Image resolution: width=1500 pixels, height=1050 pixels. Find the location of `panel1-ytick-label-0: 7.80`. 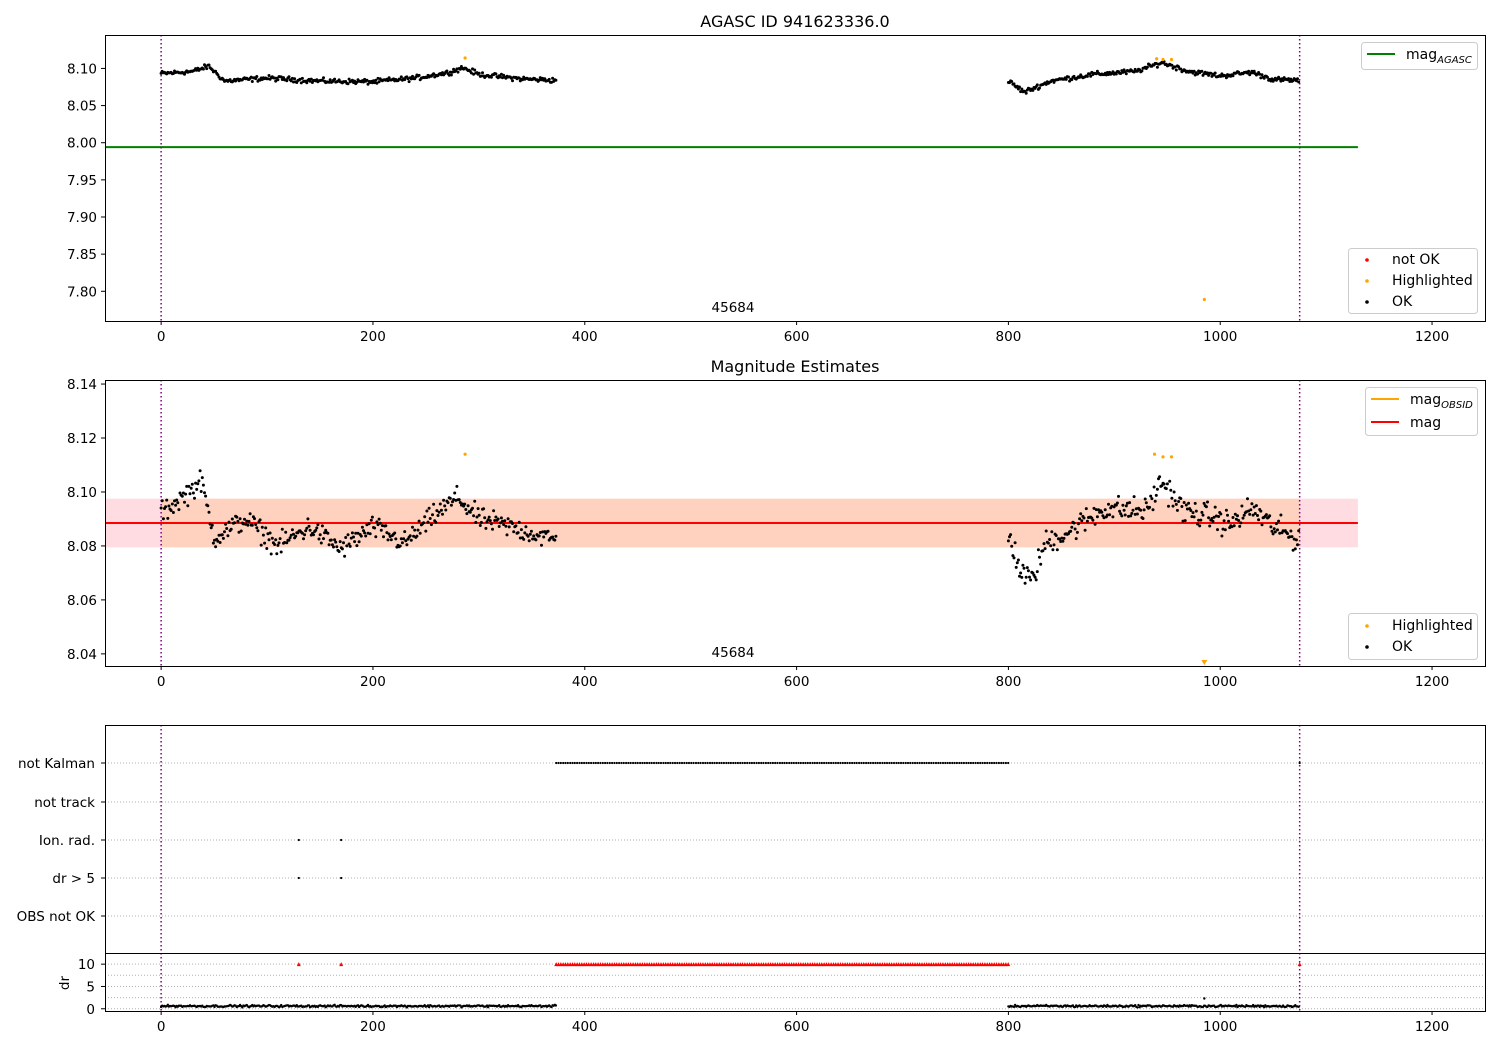

panel1-ytick-label-0: 7.80 is located at coordinates (82, 292).